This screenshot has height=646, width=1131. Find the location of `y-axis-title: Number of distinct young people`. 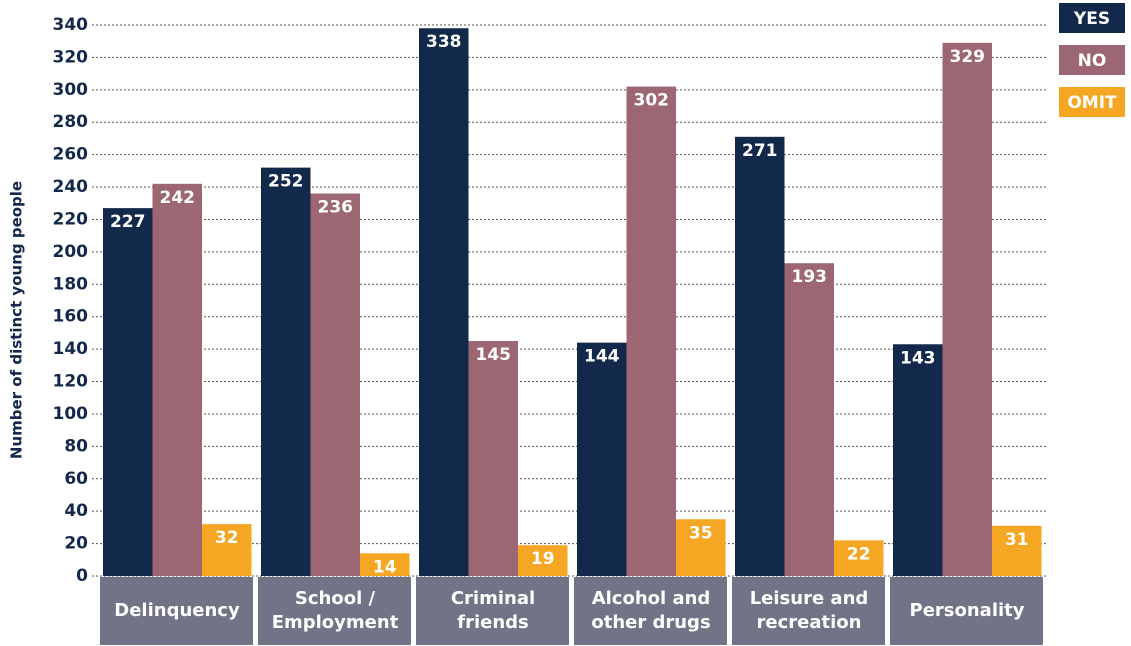

y-axis-title: Number of distinct young people is located at coordinates (17, 320).